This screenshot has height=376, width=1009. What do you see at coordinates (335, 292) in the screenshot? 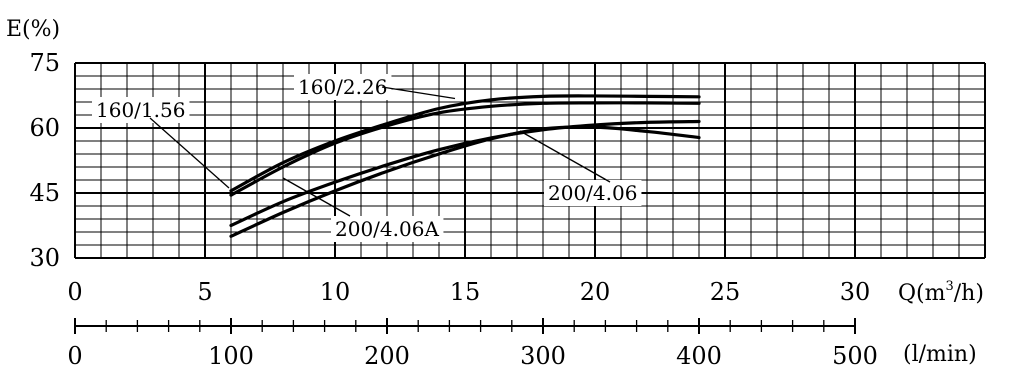
I see `x-tick-label: 10` at bounding box center [335, 292].